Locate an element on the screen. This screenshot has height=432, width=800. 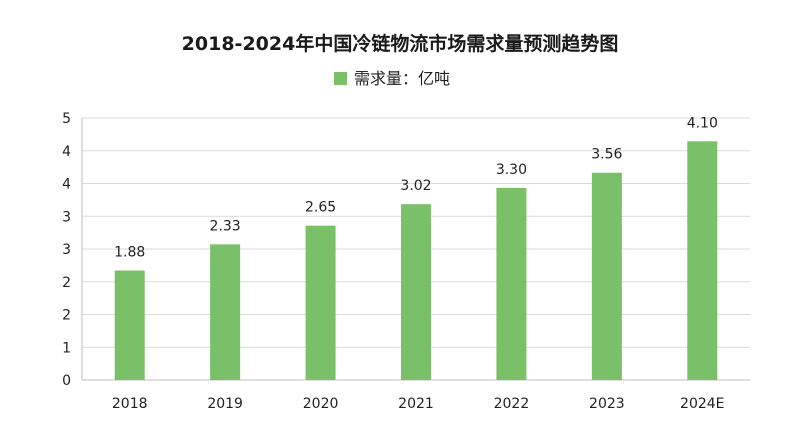
x-tick-label: 2020 is located at coordinates (321, 404).